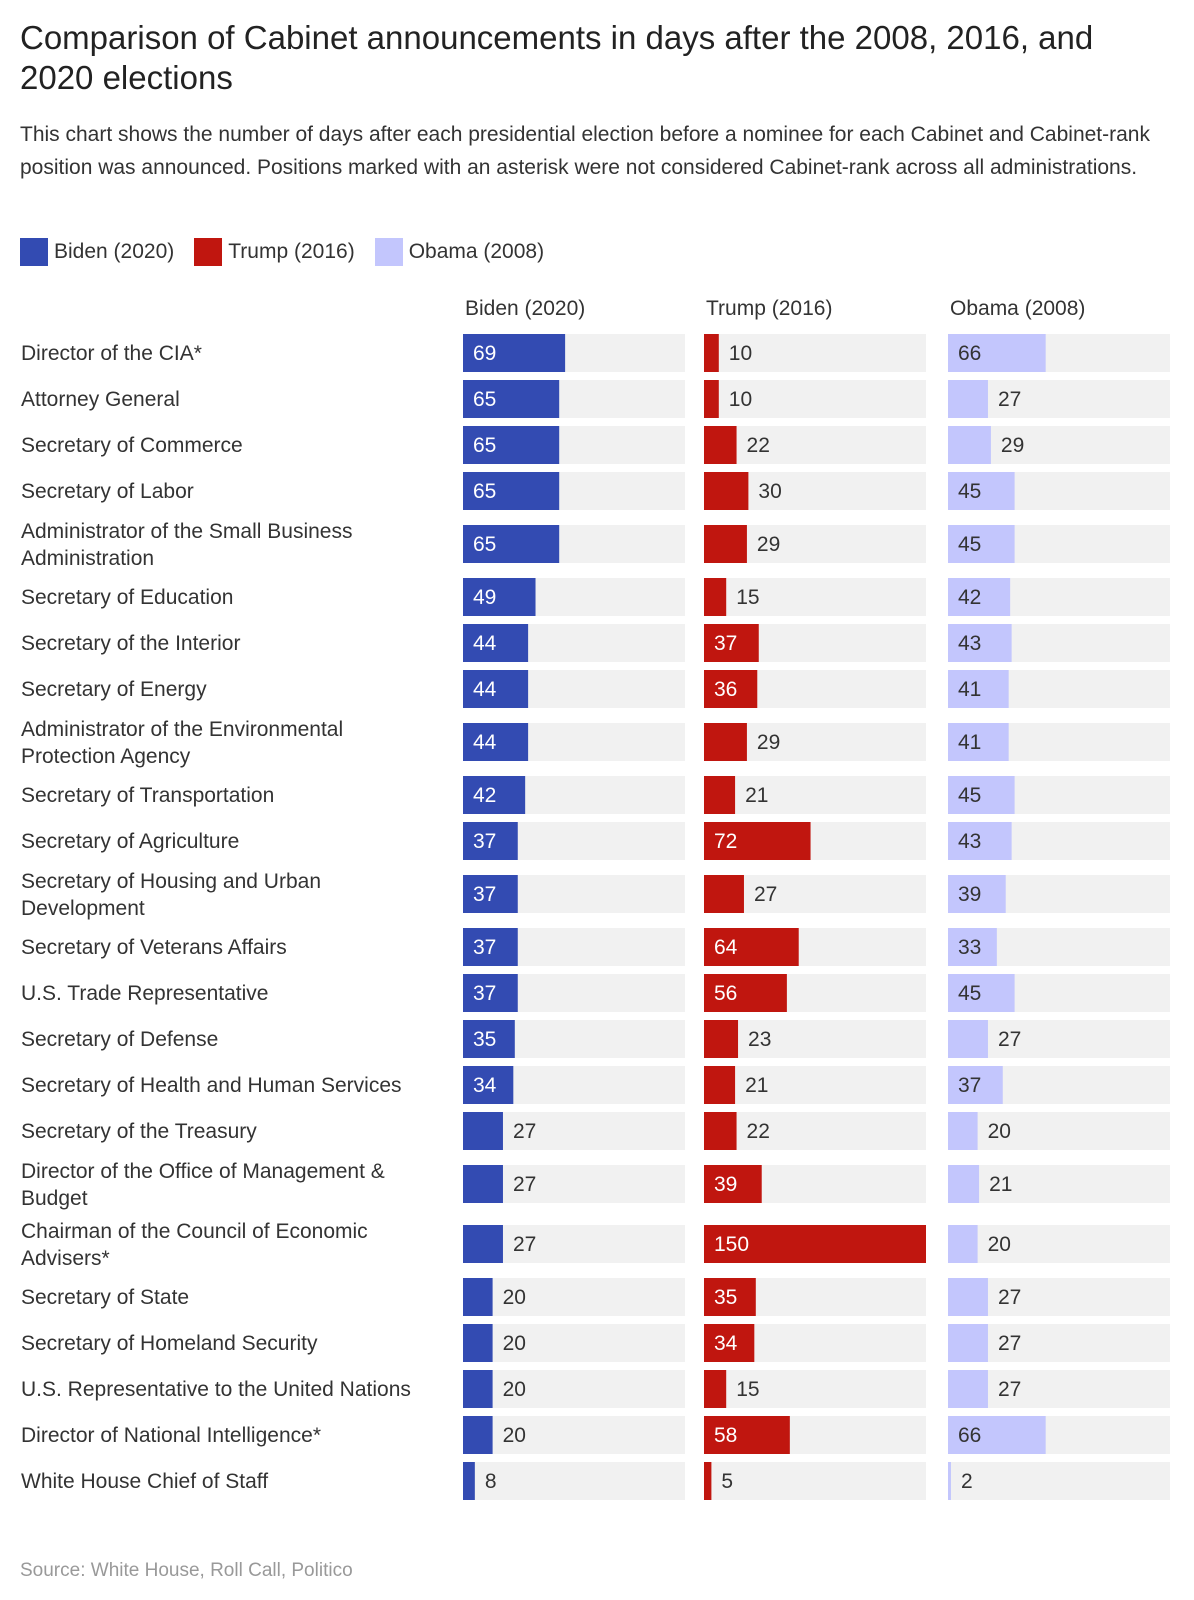  I want to click on legend: Biden (2020) Trump (2016) Obama (2008), so click(292, 252).